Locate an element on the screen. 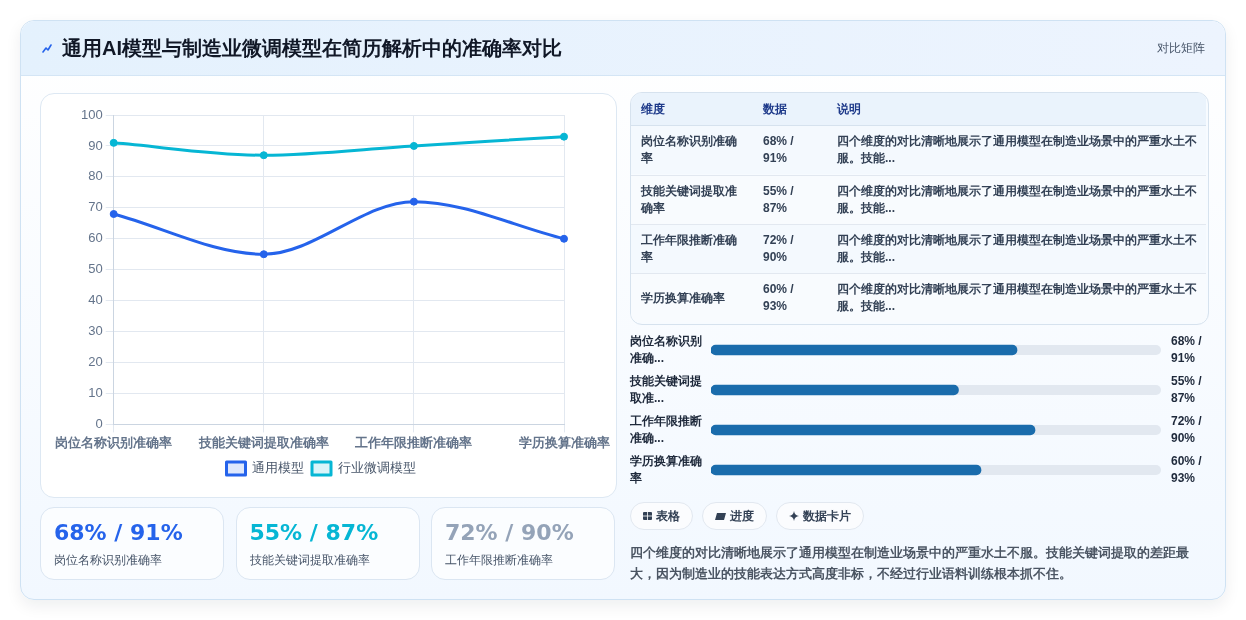 This screenshot has width=1246, height=620. y-tick-label: 90 is located at coordinates (95, 145).